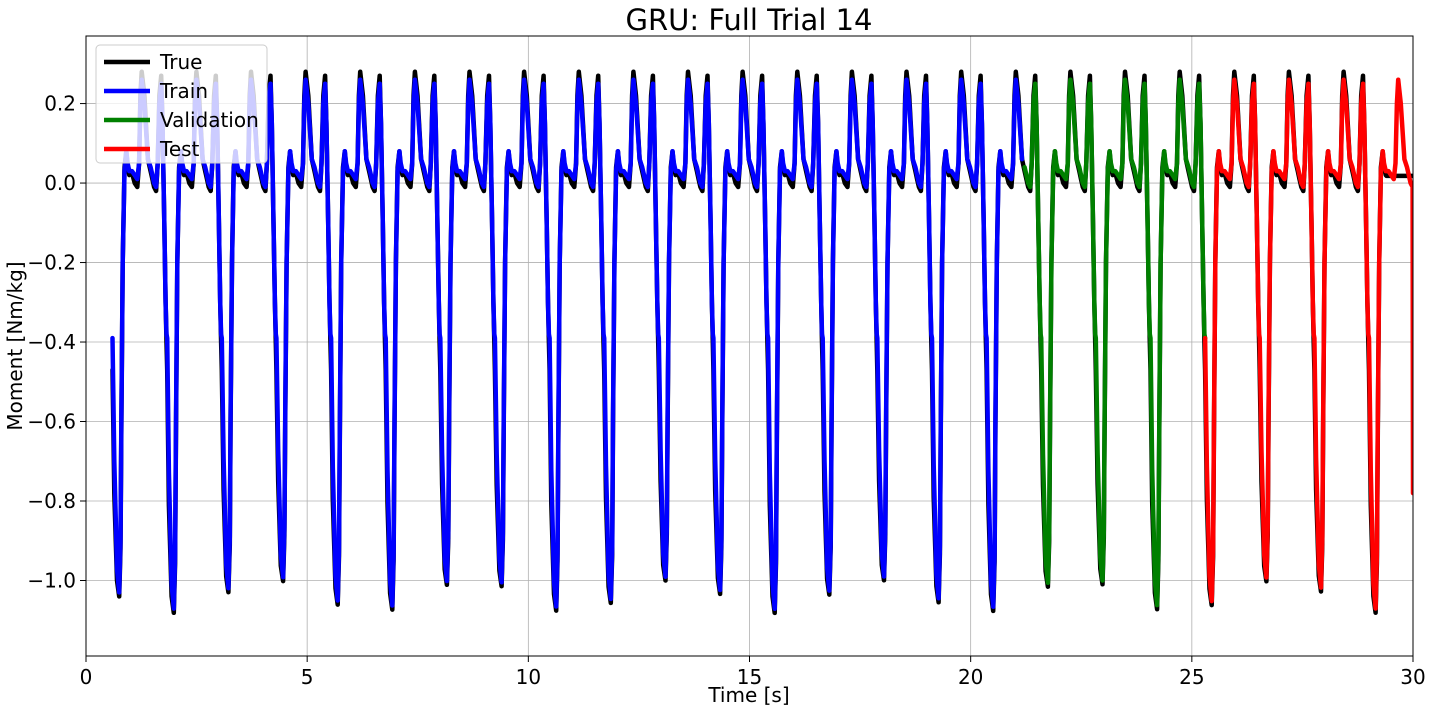 This screenshot has height=712, width=1432. Describe the element at coordinates (51, 501) in the screenshot. I see `y-tick-label: −0.8` at that location.